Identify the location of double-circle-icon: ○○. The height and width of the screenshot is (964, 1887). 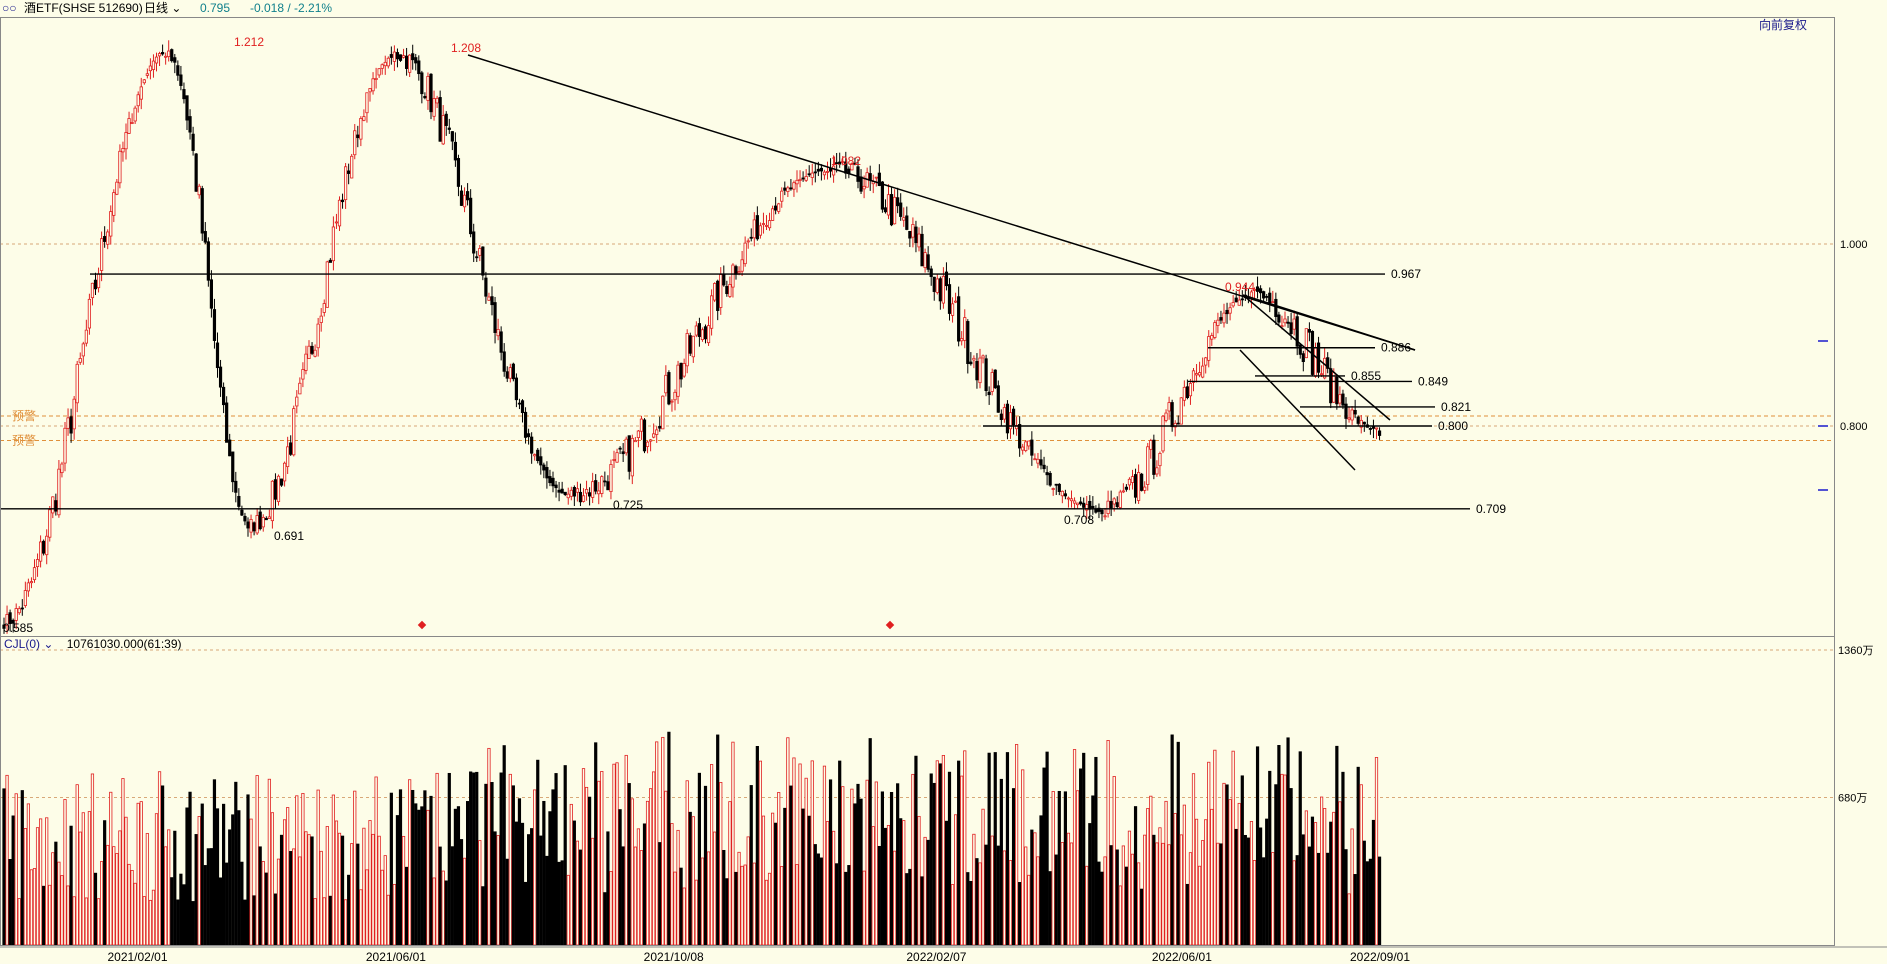
(9, 8).